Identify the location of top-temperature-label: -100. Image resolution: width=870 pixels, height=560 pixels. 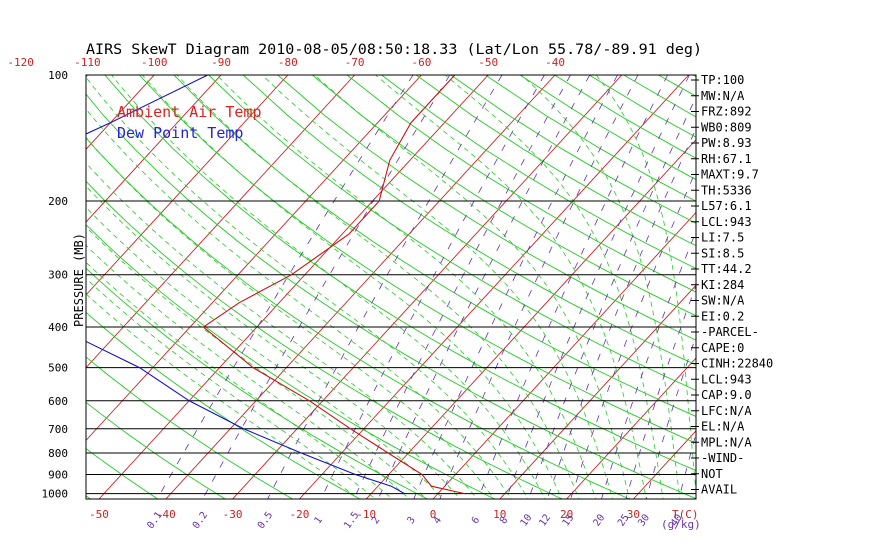
(154, 62).